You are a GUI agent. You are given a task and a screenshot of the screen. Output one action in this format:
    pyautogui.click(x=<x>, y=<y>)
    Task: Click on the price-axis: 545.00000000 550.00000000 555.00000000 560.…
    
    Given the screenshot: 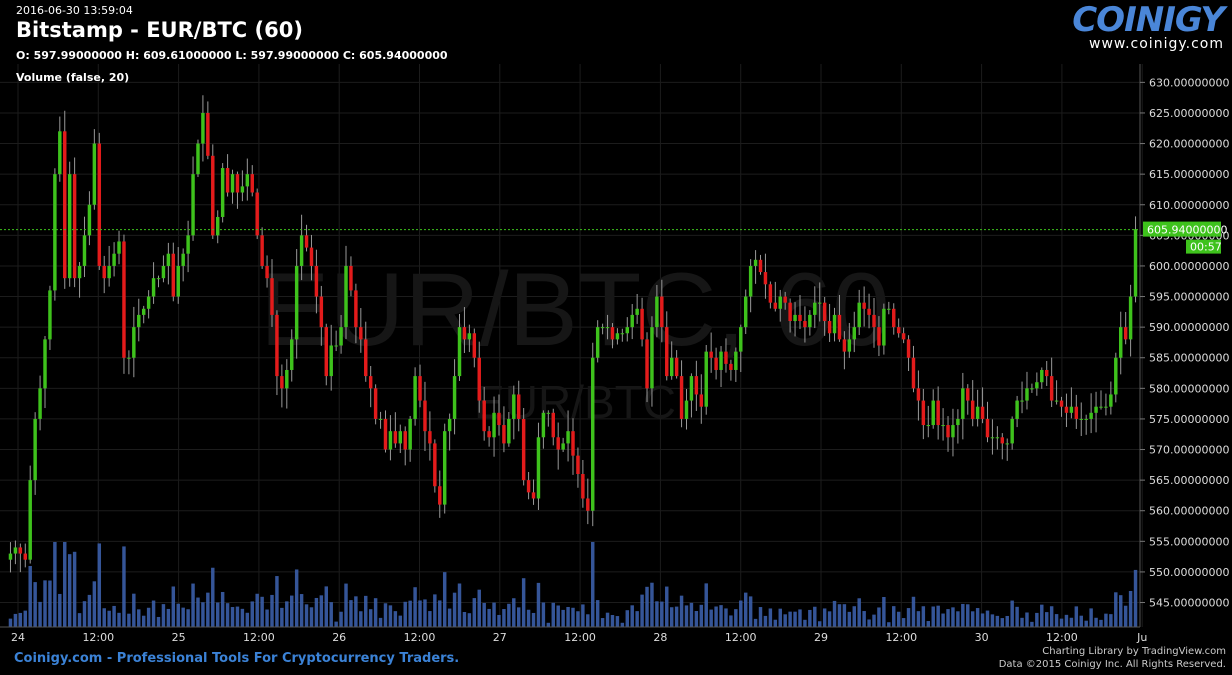 What is the action you would take?
    pyautogui.click(x=1184, y=343)
    